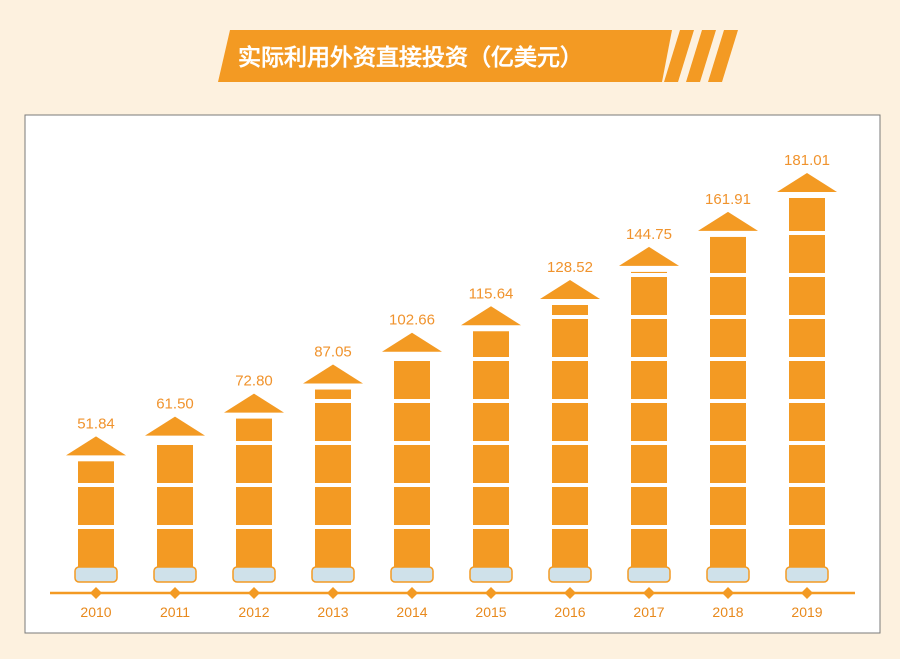  Describe the element at coordinates (490, 612) in the screenshot. I see `x-tick-label: 2015` at that location.